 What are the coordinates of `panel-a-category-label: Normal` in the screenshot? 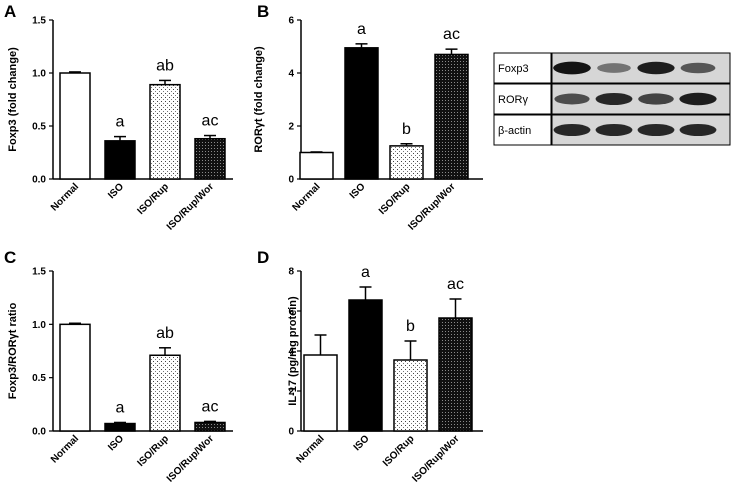 It's located at (65, 197).